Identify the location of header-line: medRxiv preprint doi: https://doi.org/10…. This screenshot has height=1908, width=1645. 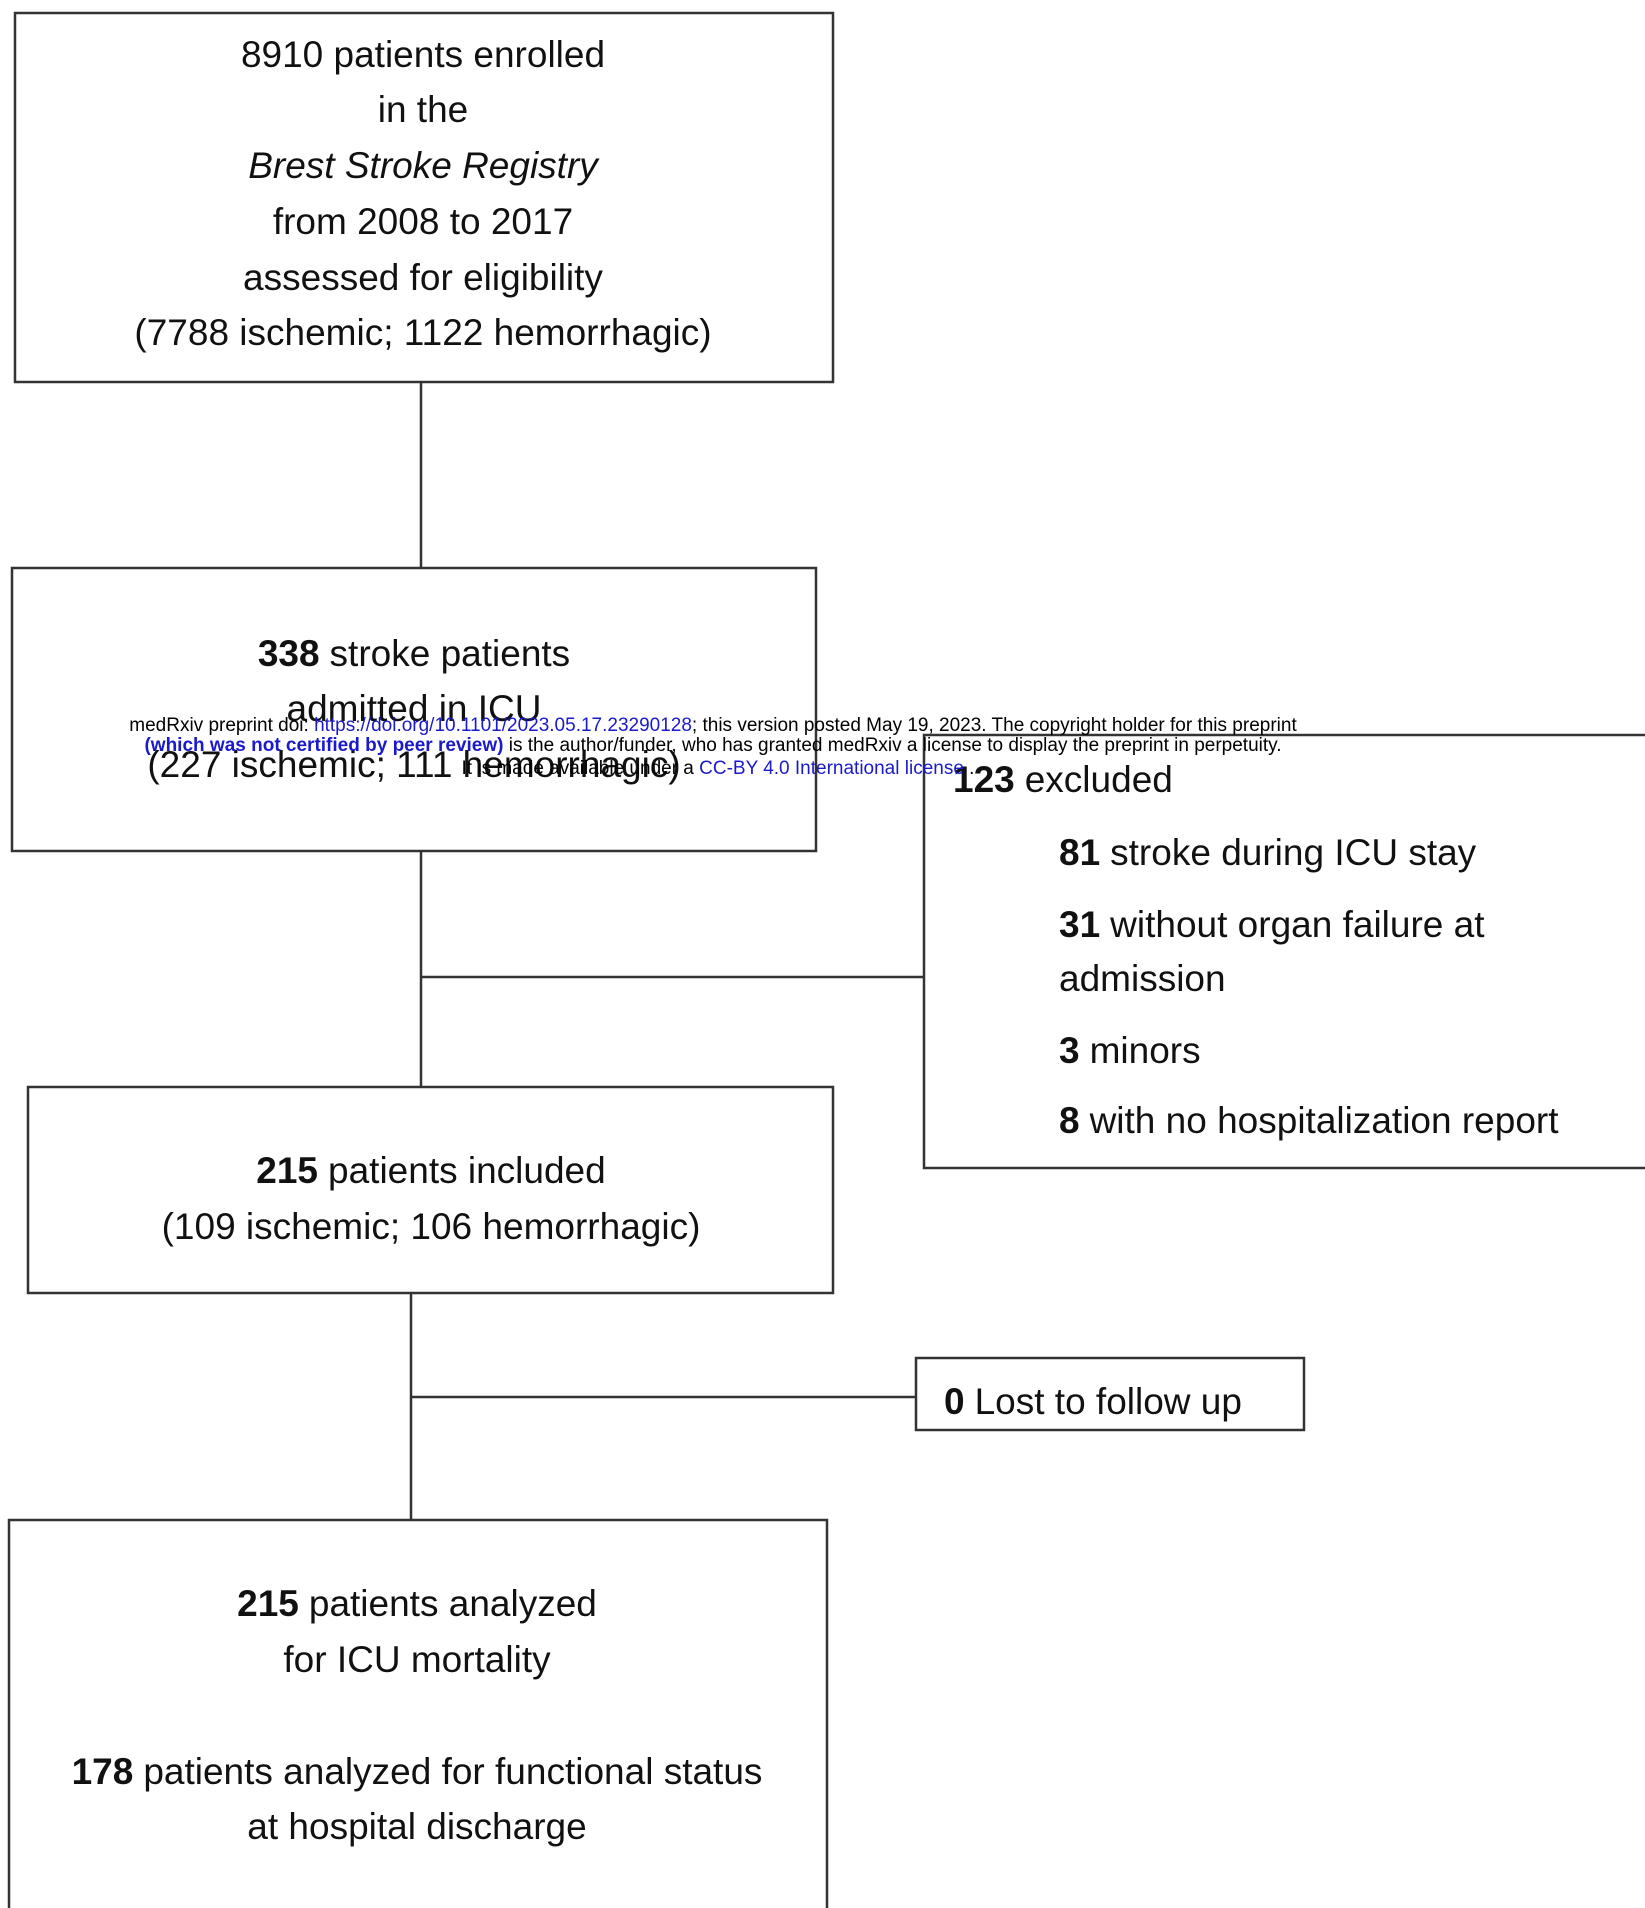
(713, 725).